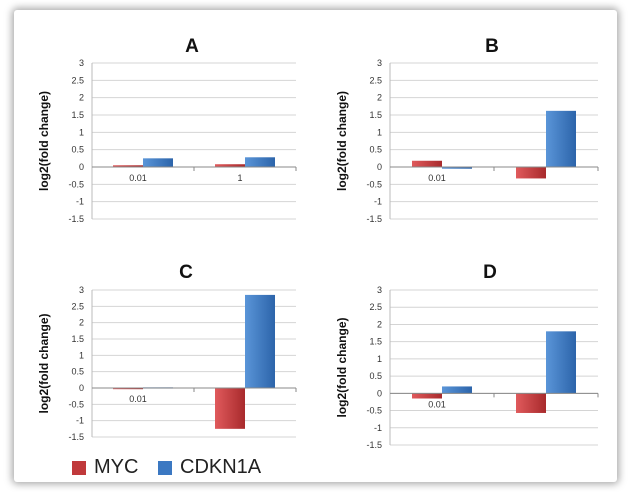 This screenshot has width=633, height=492. I want to click on panel-title: D, so click(490, 272).